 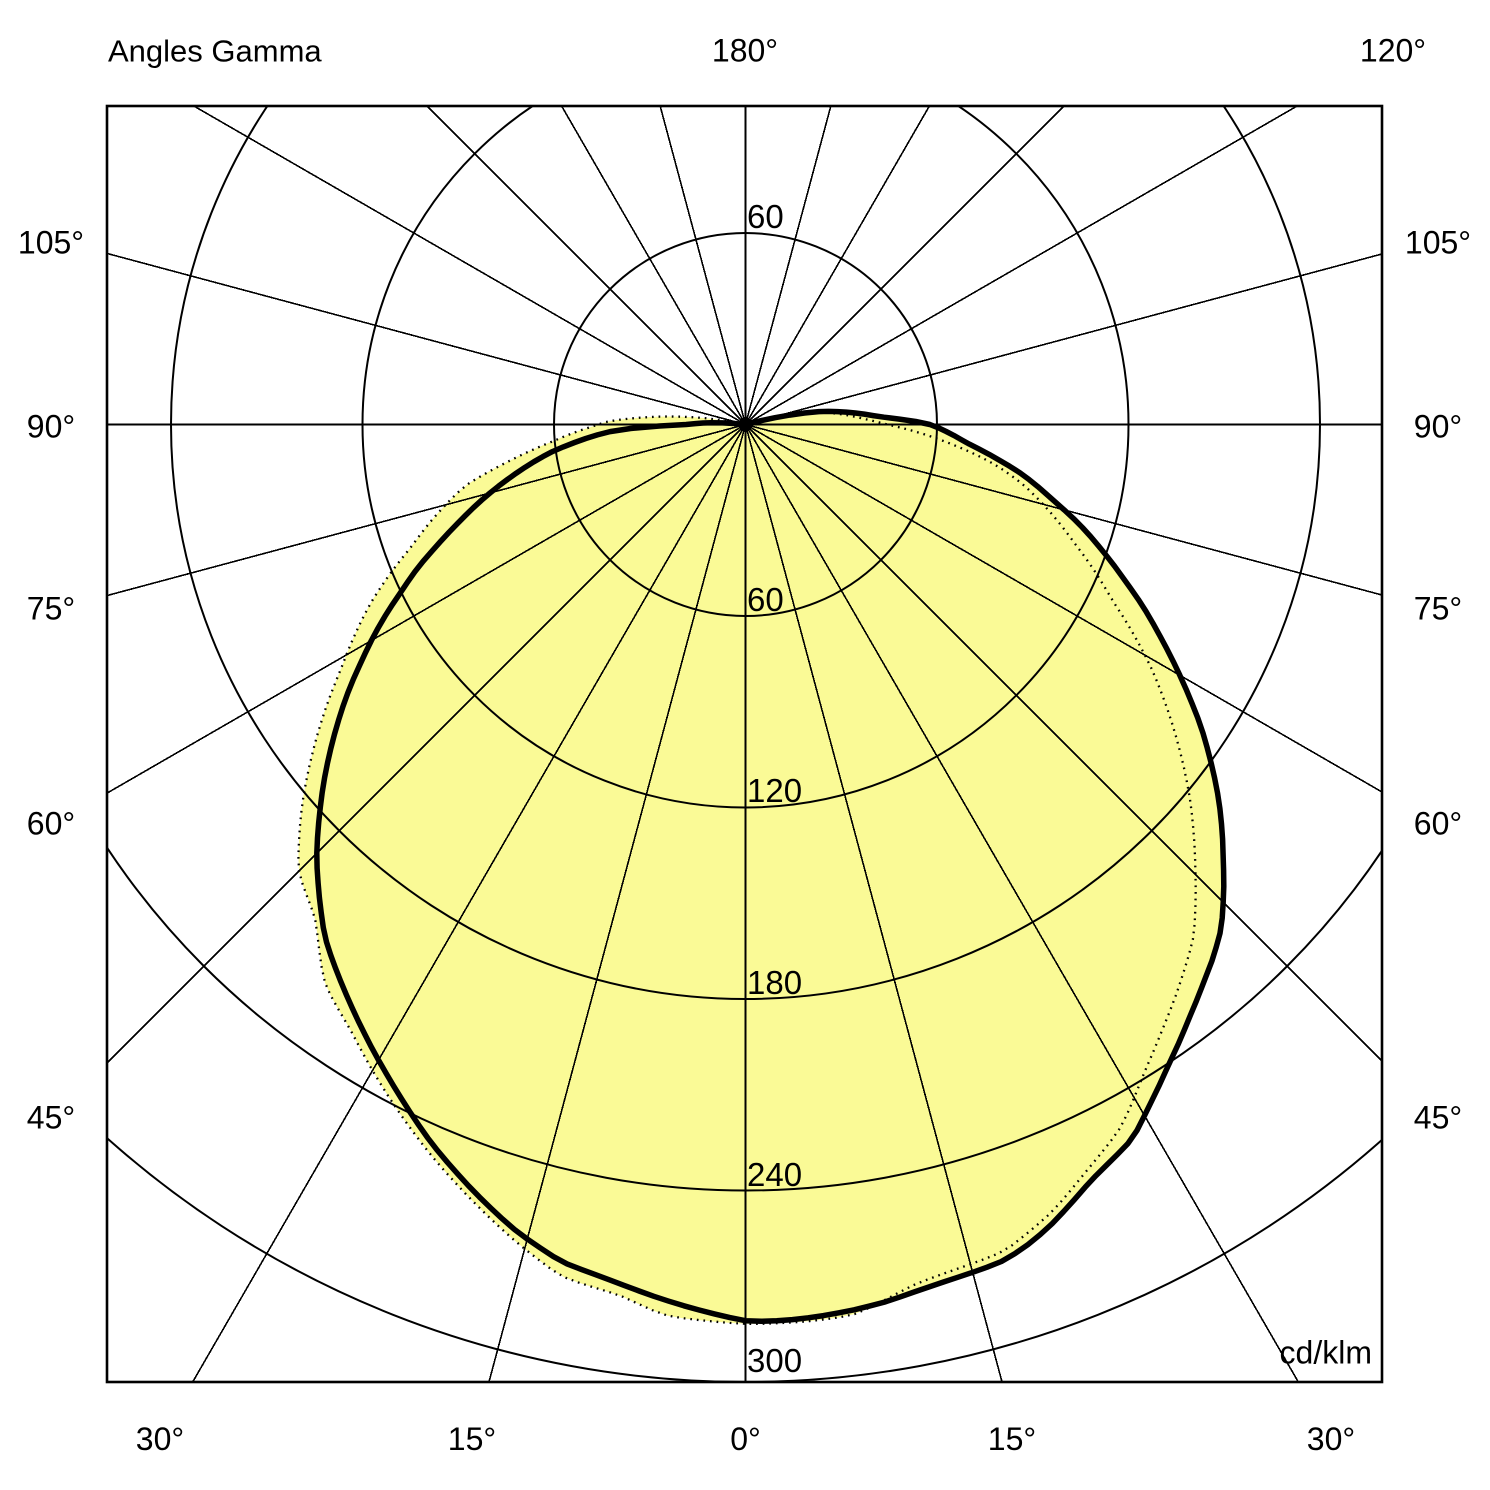 I want to click on svg-text: 0°, so click(x=745, y=1439).